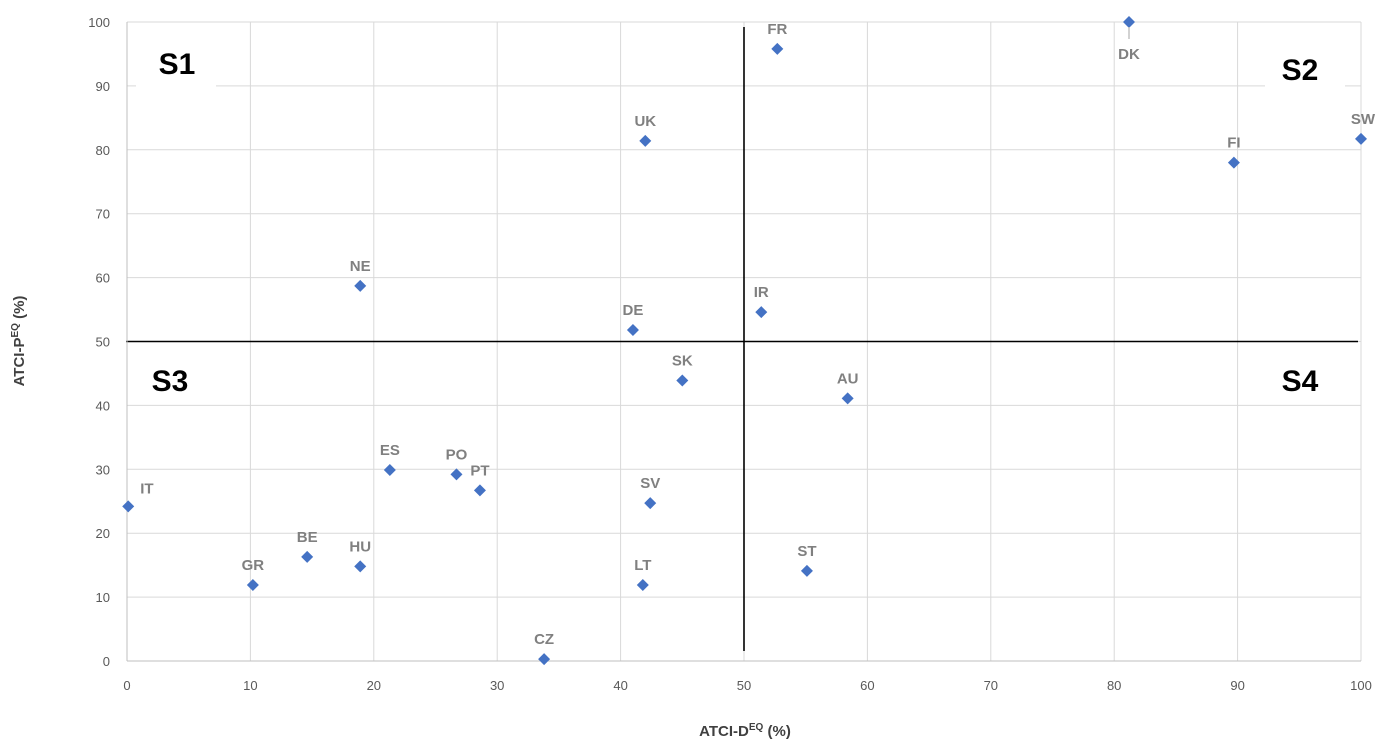 Image resolution: width=1376 pixels, height=741 pixels. Describe the element at coordinates (650, 503) in the screenshot. I see `point-sv` at that location.